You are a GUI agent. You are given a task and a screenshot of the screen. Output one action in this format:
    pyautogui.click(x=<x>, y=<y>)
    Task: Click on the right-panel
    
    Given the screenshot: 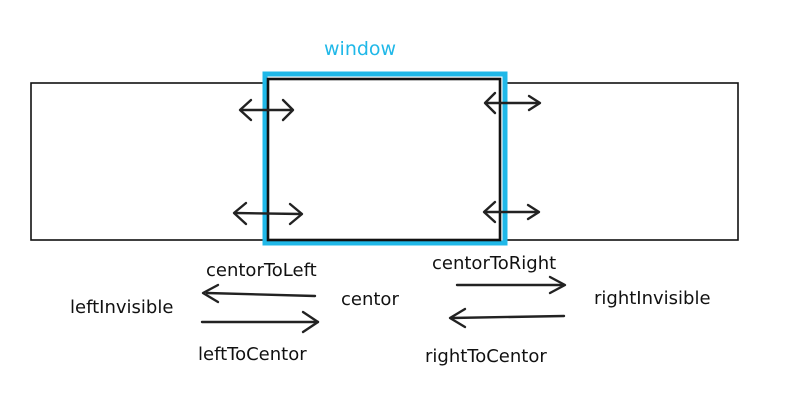 What is the action you would take?
    pyautogui.click(x=621, y=161)
    